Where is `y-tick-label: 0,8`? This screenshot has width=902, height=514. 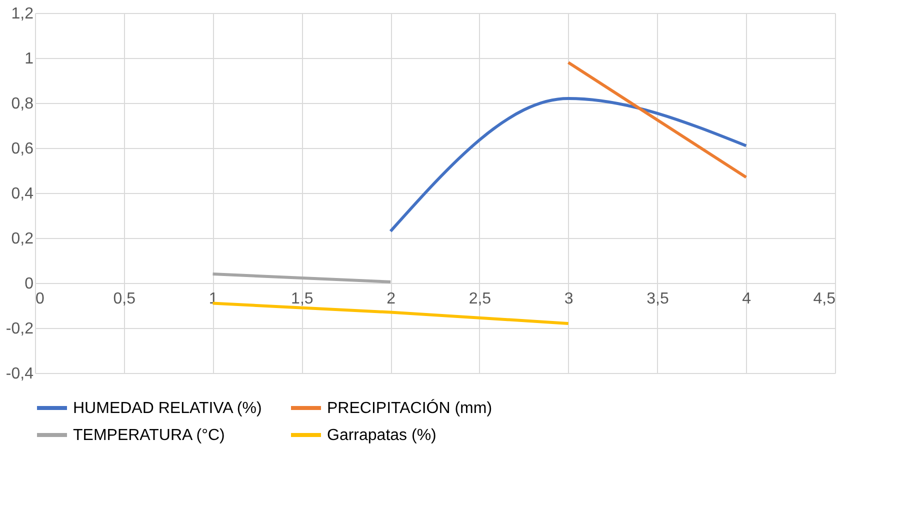 y-tick-label: 0,8 is located at coordinates (22, 104).